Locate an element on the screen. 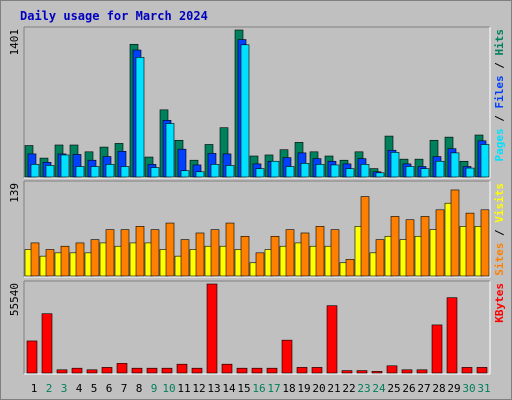  x-tick-label-day-16: 16 is located at coordinates (258, 388).